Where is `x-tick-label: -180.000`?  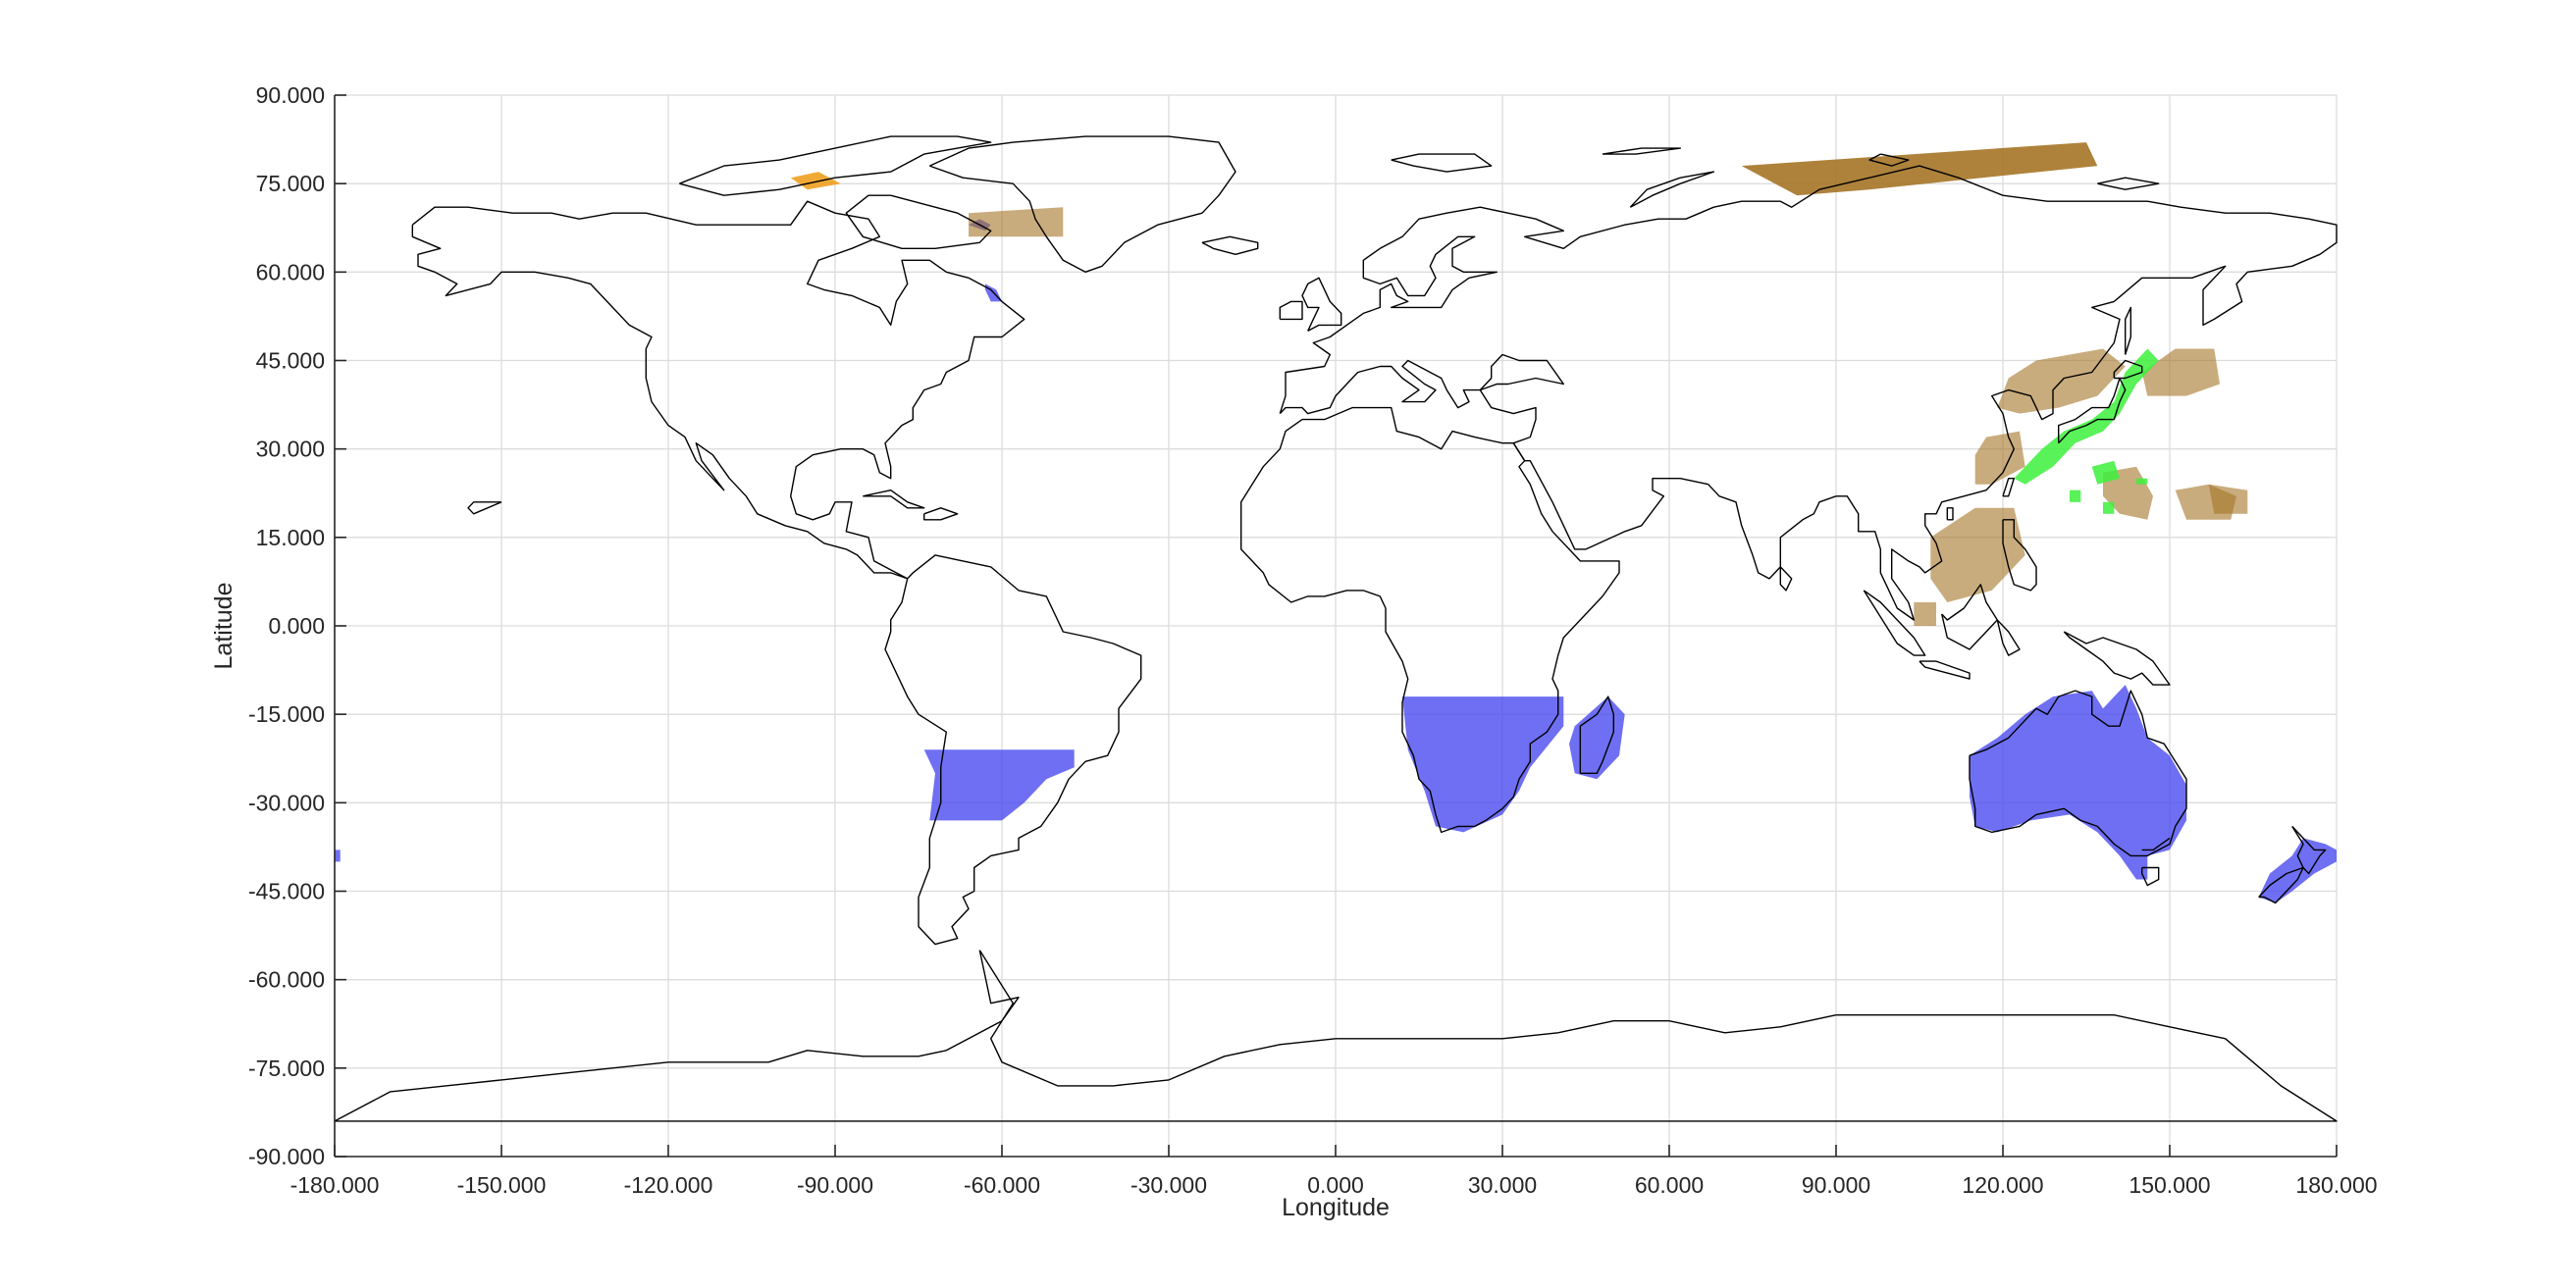 x-tick-label: -180.000 is located at coordinates (335, 1185).